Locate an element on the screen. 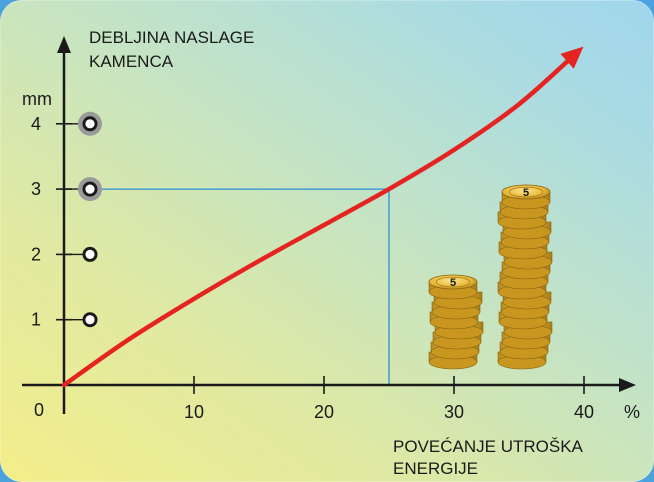 The width and height of the screenshot is (654, 482). y-axis-title-line-1: DEBLJINA NASLAGE is located at coordinates (171, 37).